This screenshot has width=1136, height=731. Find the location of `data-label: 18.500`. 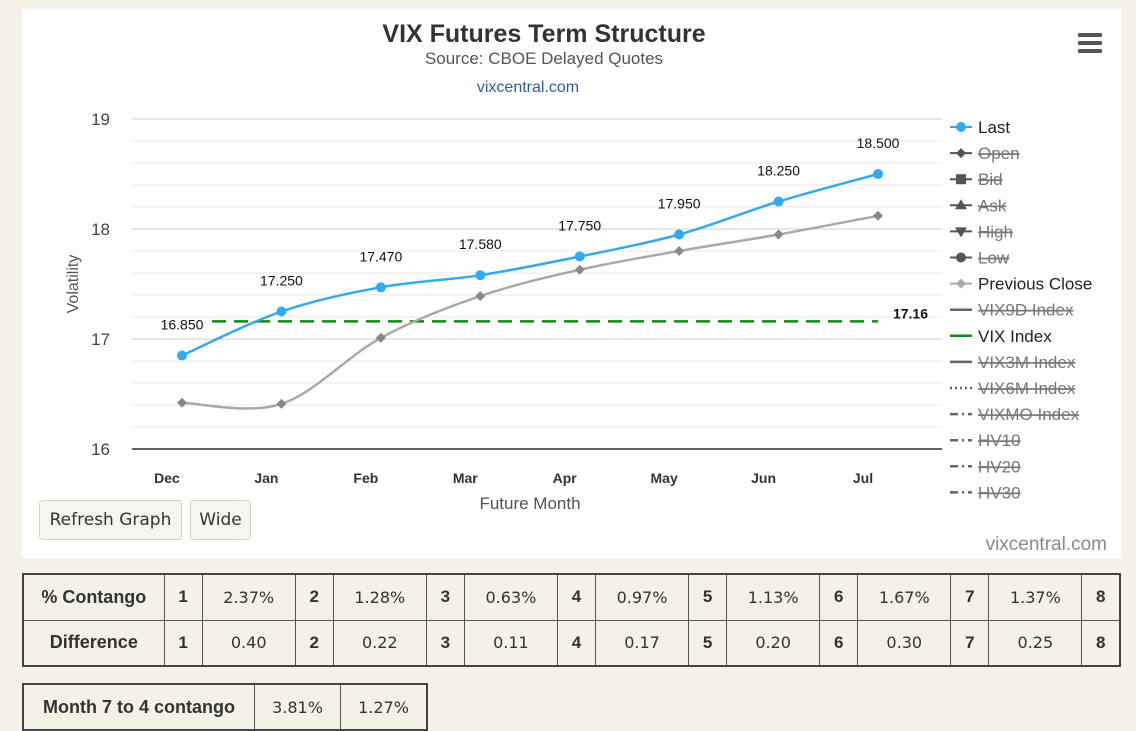

data-label: 18.500 is located at coordinates (878, 143).